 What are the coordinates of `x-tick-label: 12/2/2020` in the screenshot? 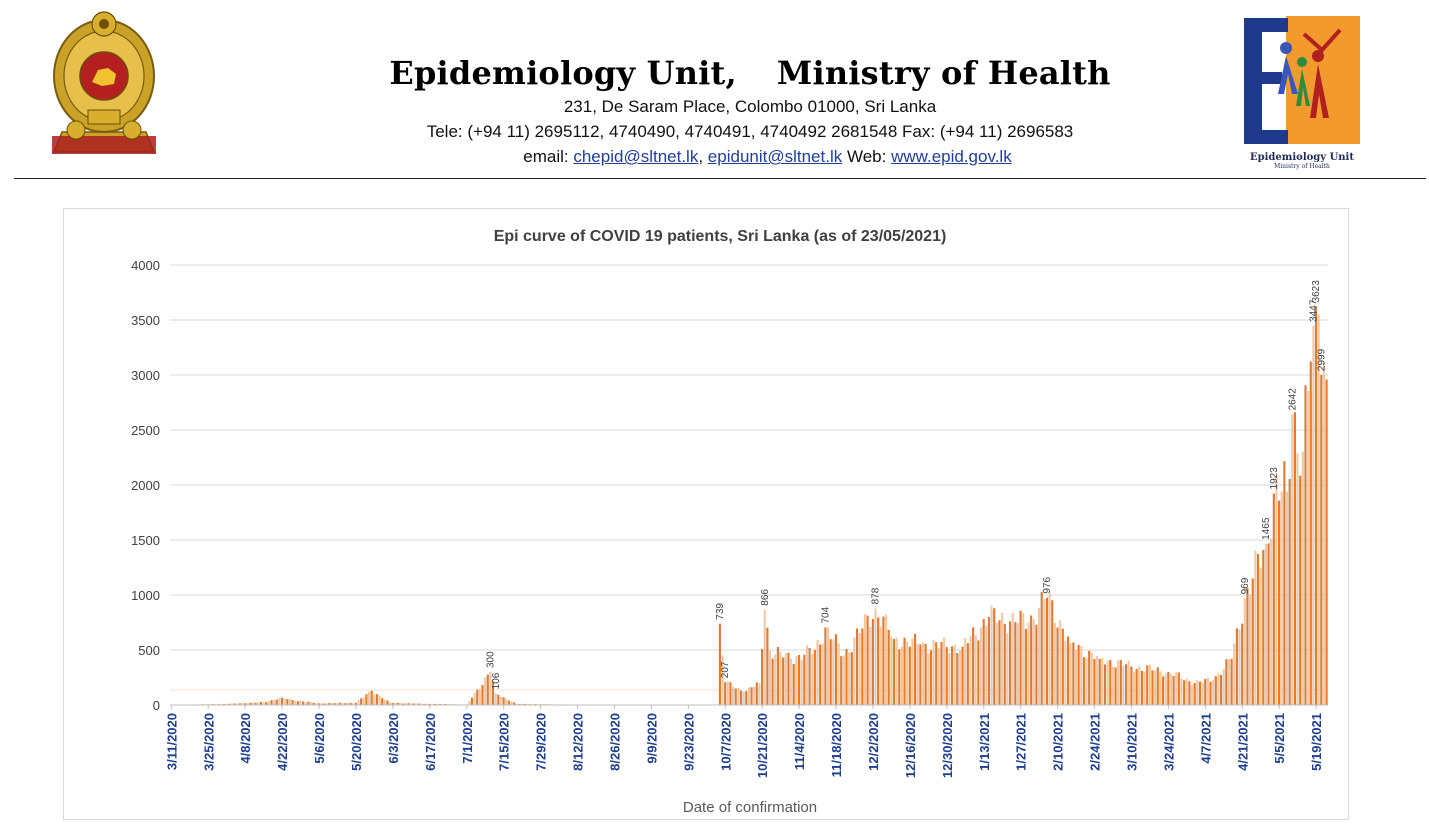 It's located at (873, 742).